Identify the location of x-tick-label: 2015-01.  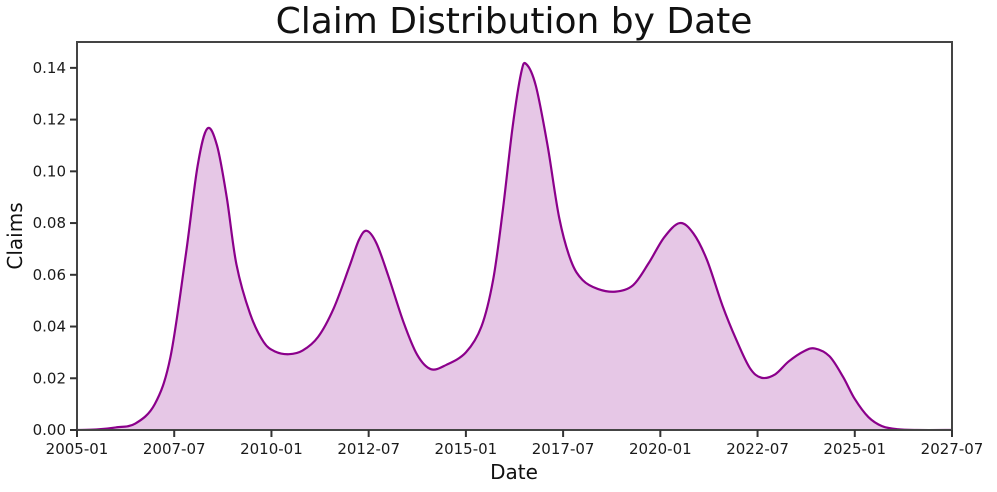
(466, 449).